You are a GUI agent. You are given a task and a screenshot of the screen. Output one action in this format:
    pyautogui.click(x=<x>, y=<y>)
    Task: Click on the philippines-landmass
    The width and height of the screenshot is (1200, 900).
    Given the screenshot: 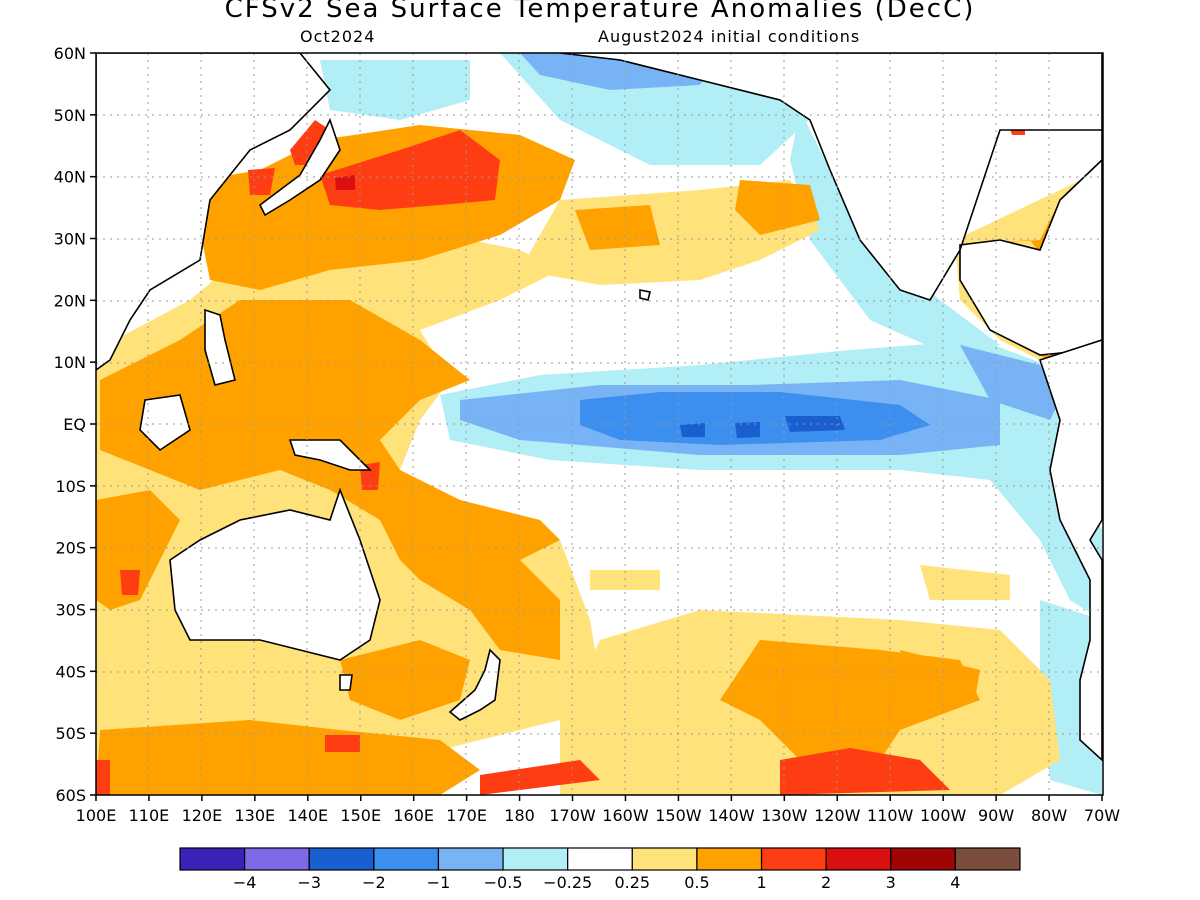 What is the action you would take?
    pyautogui.click(x=220, y=347)
    